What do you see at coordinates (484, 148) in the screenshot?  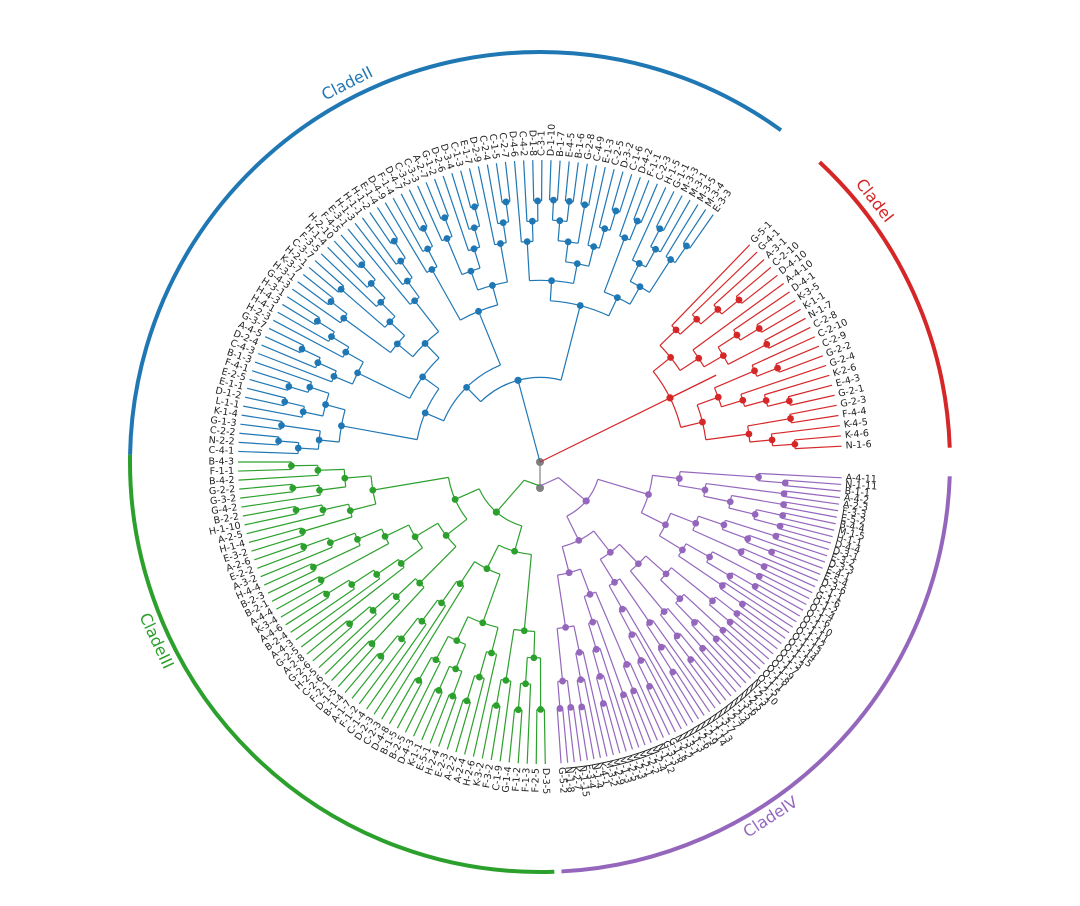 I see `tip-label: C-2-4` at bounding box center [484, 148].